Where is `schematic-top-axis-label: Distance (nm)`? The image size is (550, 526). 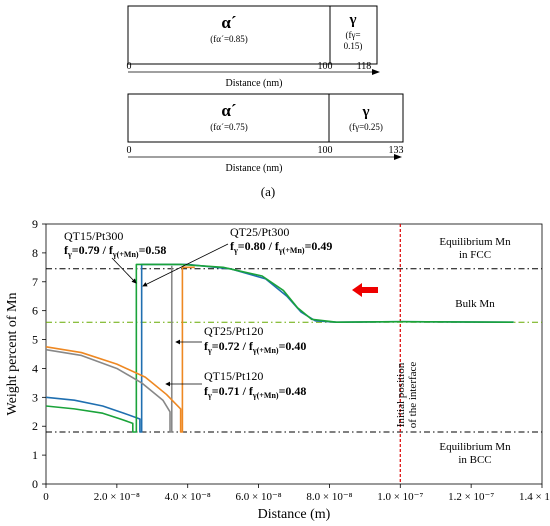
schematic-top-axis-label: Distance (nm) is located at coordinates (254, 83).